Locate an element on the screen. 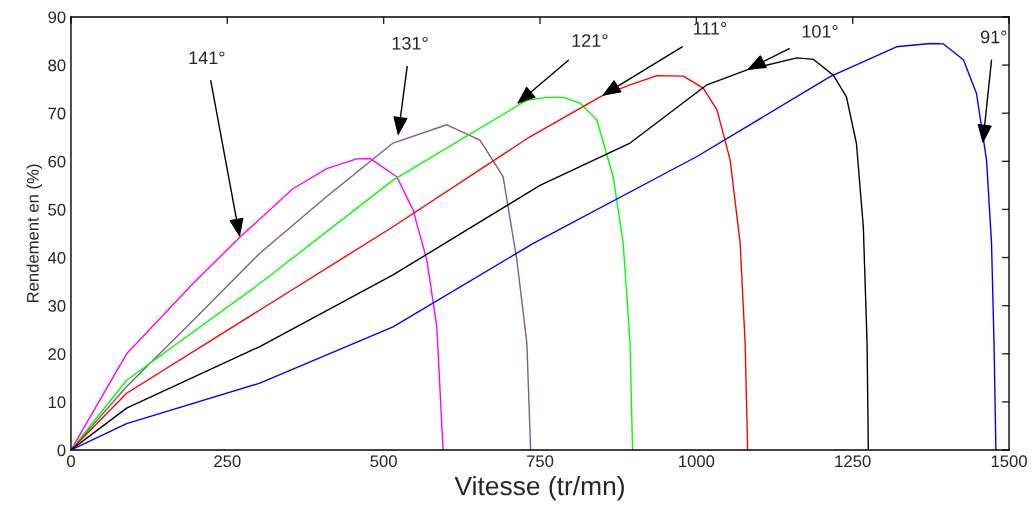 The width and height of the screenshot is (1033, 524). x-axis-title: Vitesse (tr/mn) is located at coordinates (539, 488).